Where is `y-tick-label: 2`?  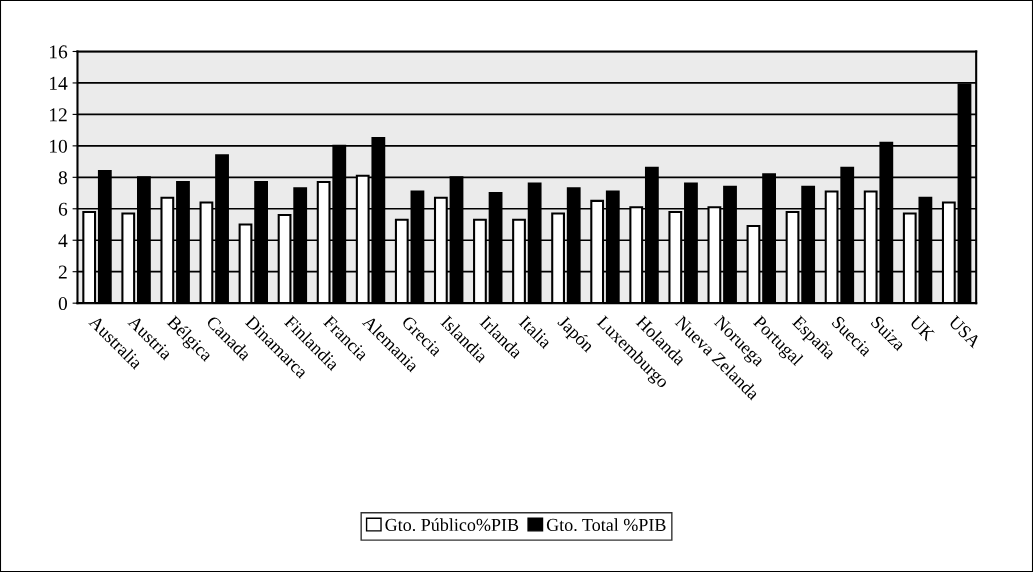 y-tick-label: 2 is located at coordinates (62, 272).